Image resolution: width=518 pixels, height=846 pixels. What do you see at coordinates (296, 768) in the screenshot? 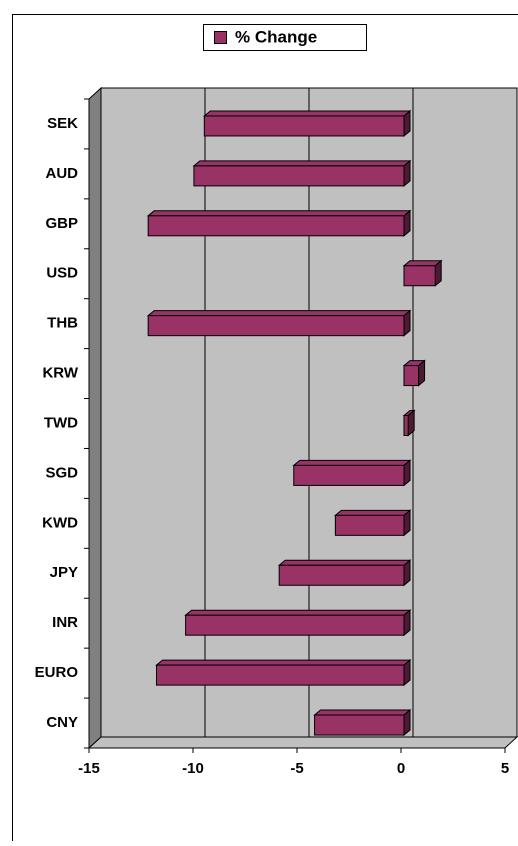
I see `x-tick-label: -5` at bounding box center [296, 768].